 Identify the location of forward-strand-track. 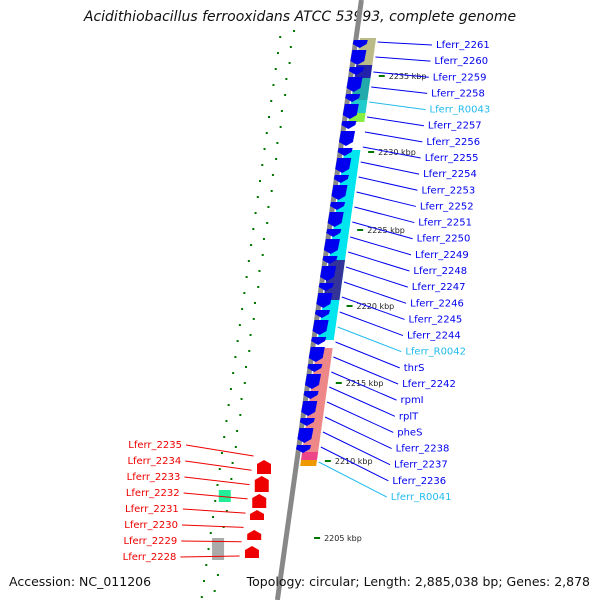
(331, 246).